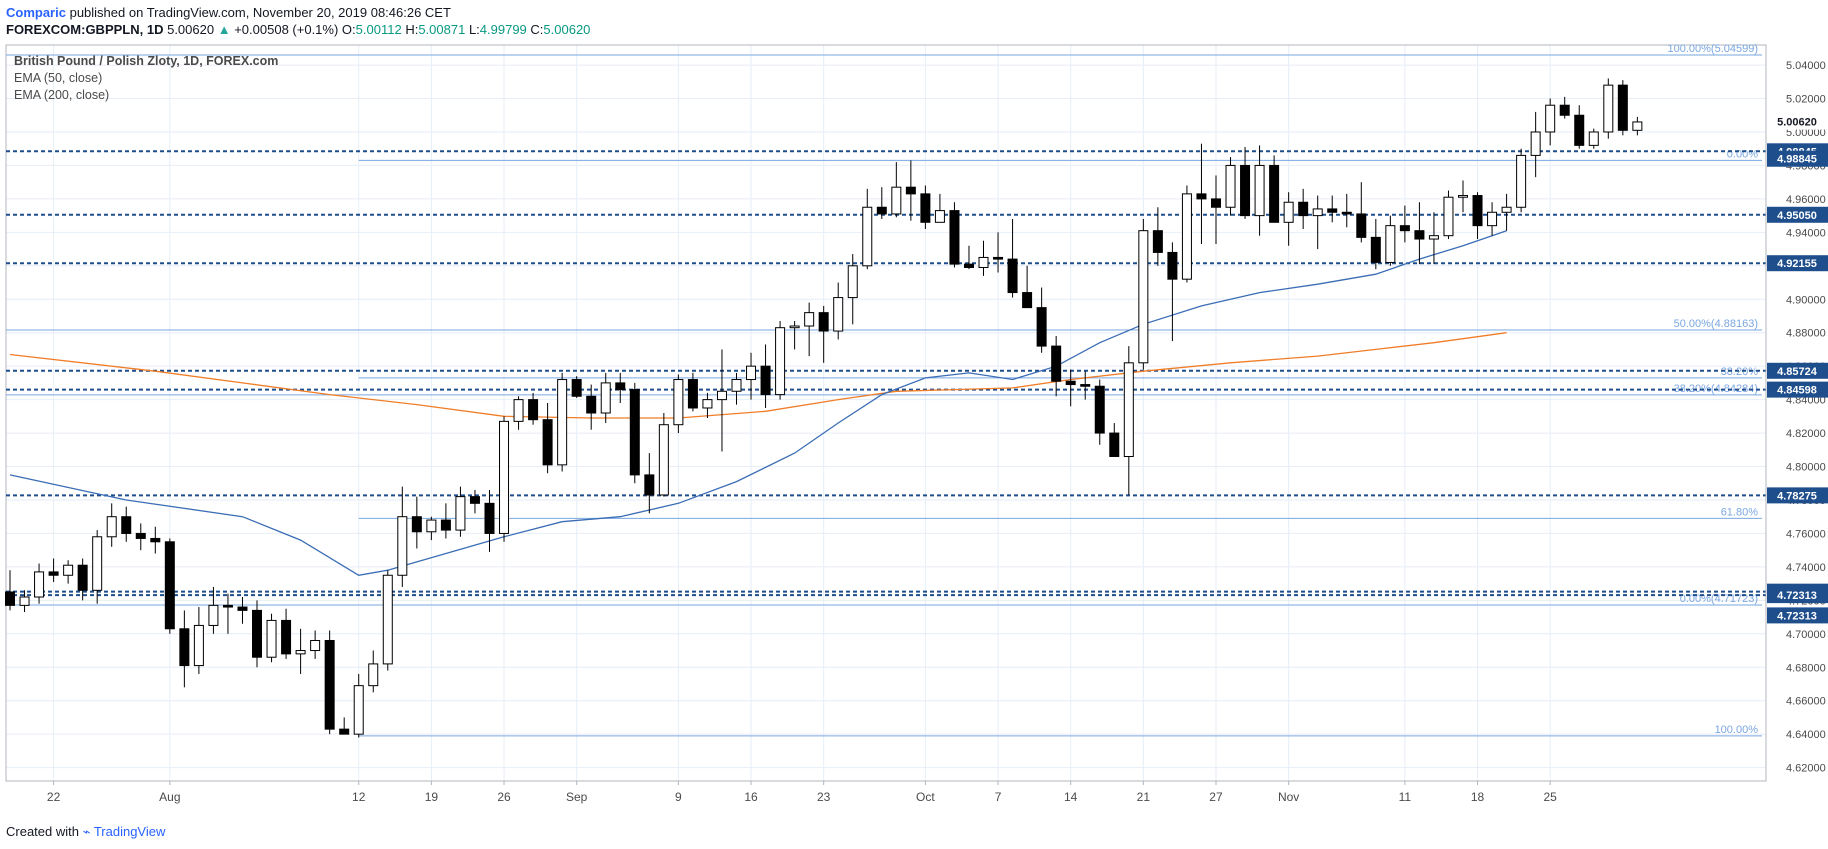 The width and height of the screenshot is (1828, 849). Describe the element at coordinates (1797, 123) in the screenshot. I see `last-price-label: 5.00620` at that location.